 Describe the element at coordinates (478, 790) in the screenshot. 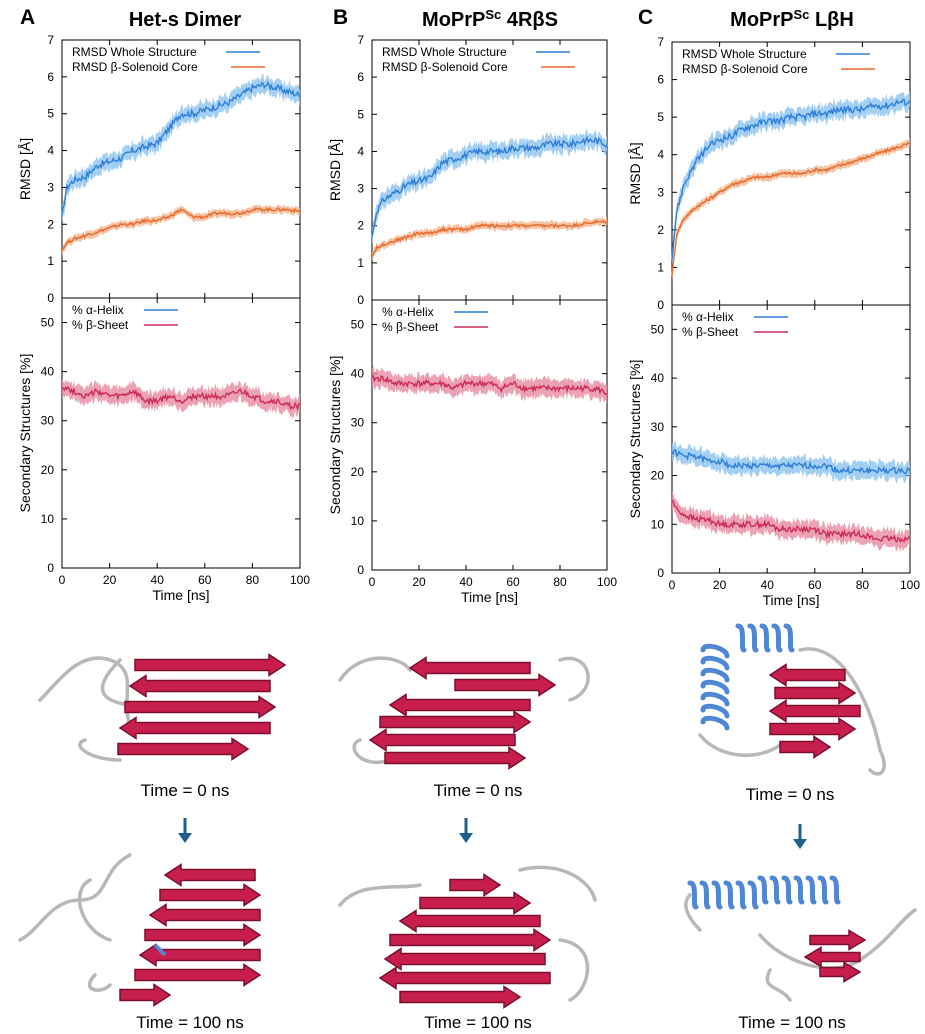

I see `time-start-b: Time = 0 ns` at that location.